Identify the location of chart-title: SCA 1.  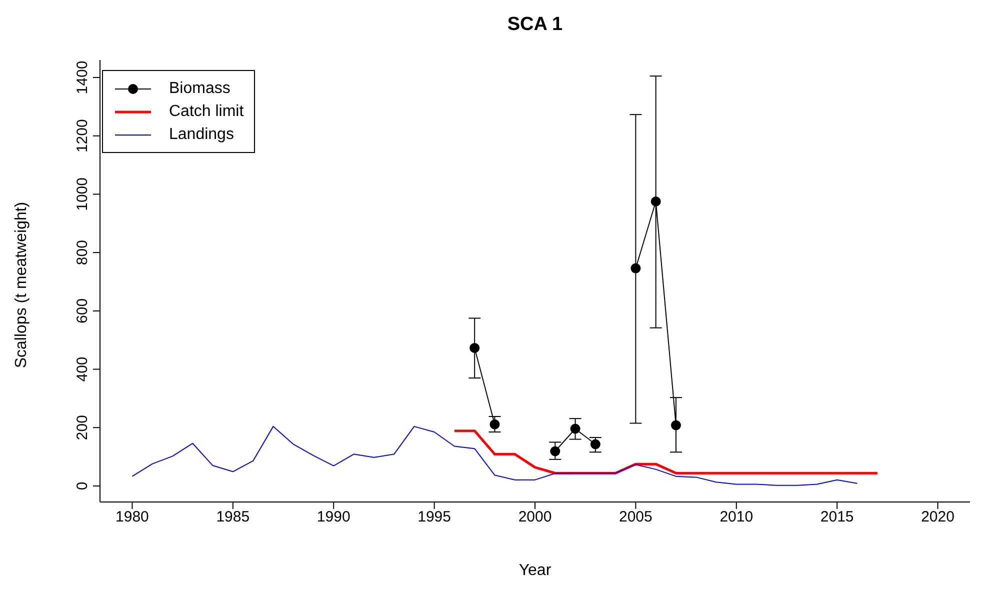
(535, 25).